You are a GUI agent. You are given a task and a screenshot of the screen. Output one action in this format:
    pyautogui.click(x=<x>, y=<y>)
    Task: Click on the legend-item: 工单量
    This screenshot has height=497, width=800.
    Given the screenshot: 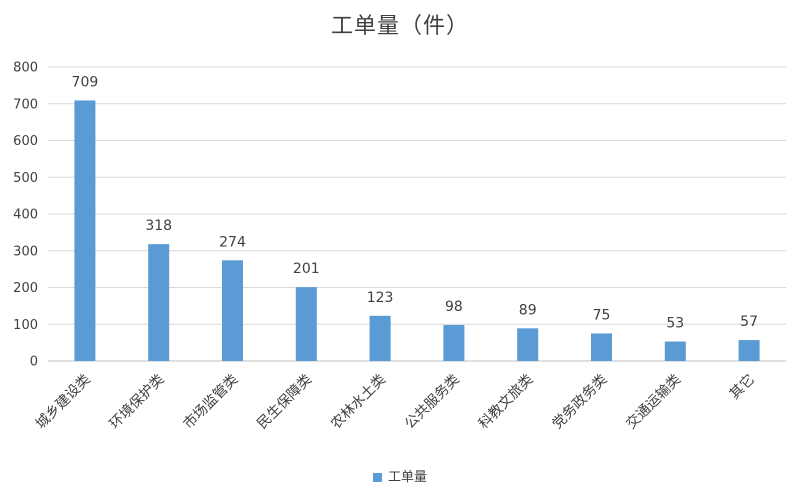 What is the action you would take?
    pyautogui.click(x=399, y=475)
    